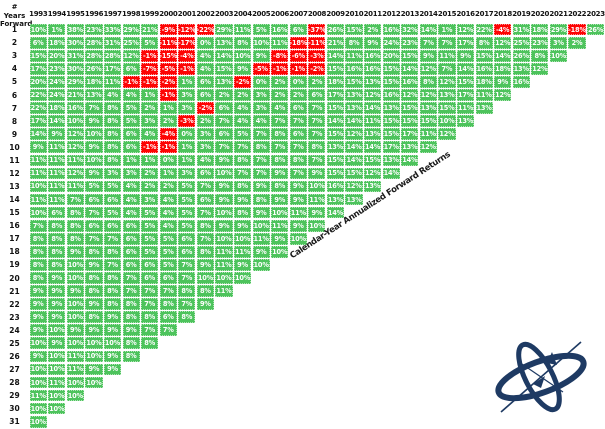 Image resolution: width=605 pixels, height=429 pixels. I want to click on row-label-years-forward: 6, so click(14, 95).